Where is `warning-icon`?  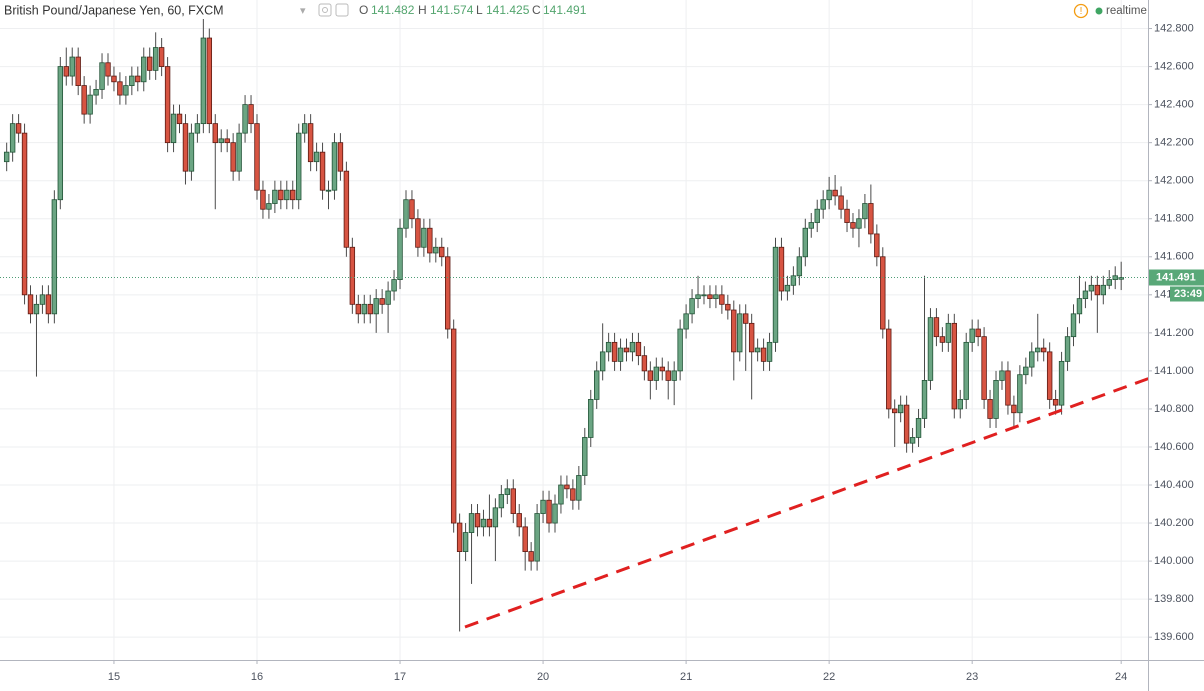 warning-icon is located at coordinates (1081, 11).